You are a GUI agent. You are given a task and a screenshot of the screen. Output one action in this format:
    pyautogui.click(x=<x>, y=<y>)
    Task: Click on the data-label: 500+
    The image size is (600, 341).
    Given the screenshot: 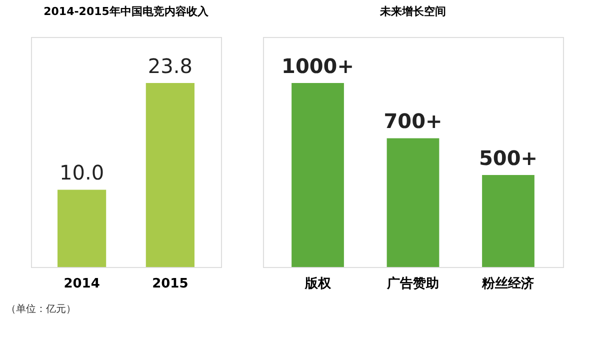 What is the action you would take?
    pyautogui.click(x=508, y=158)
    